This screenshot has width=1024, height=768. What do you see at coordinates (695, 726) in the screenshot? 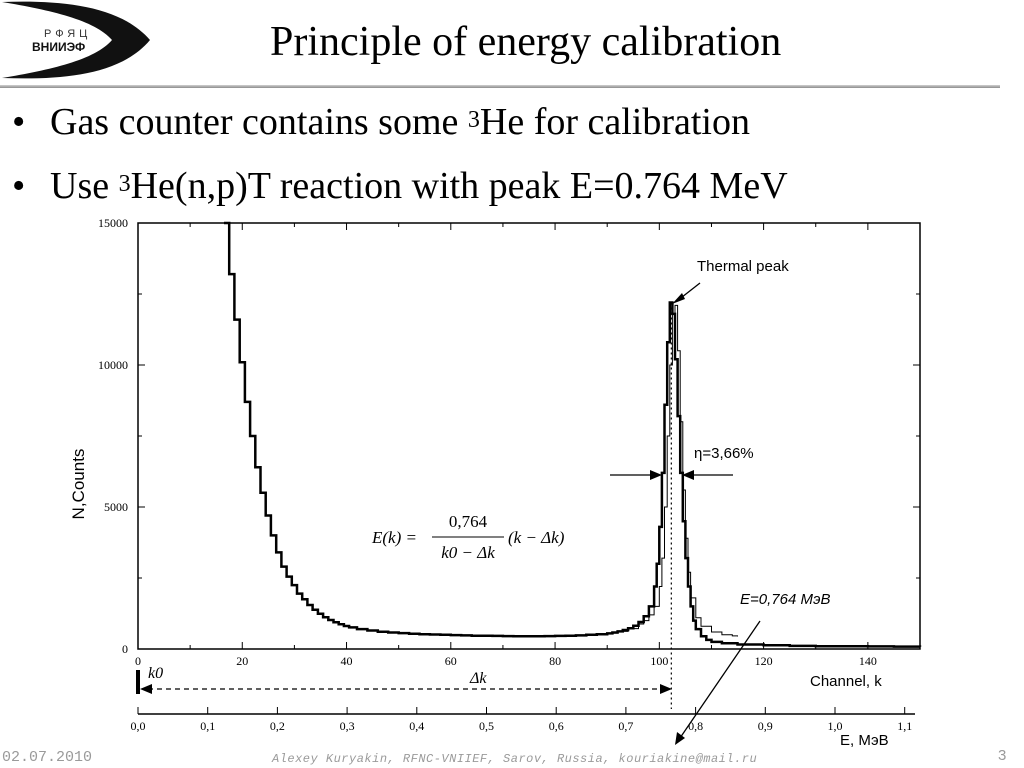
I see `energy-tick-label: 0,8` at bounding box center [695, 726].